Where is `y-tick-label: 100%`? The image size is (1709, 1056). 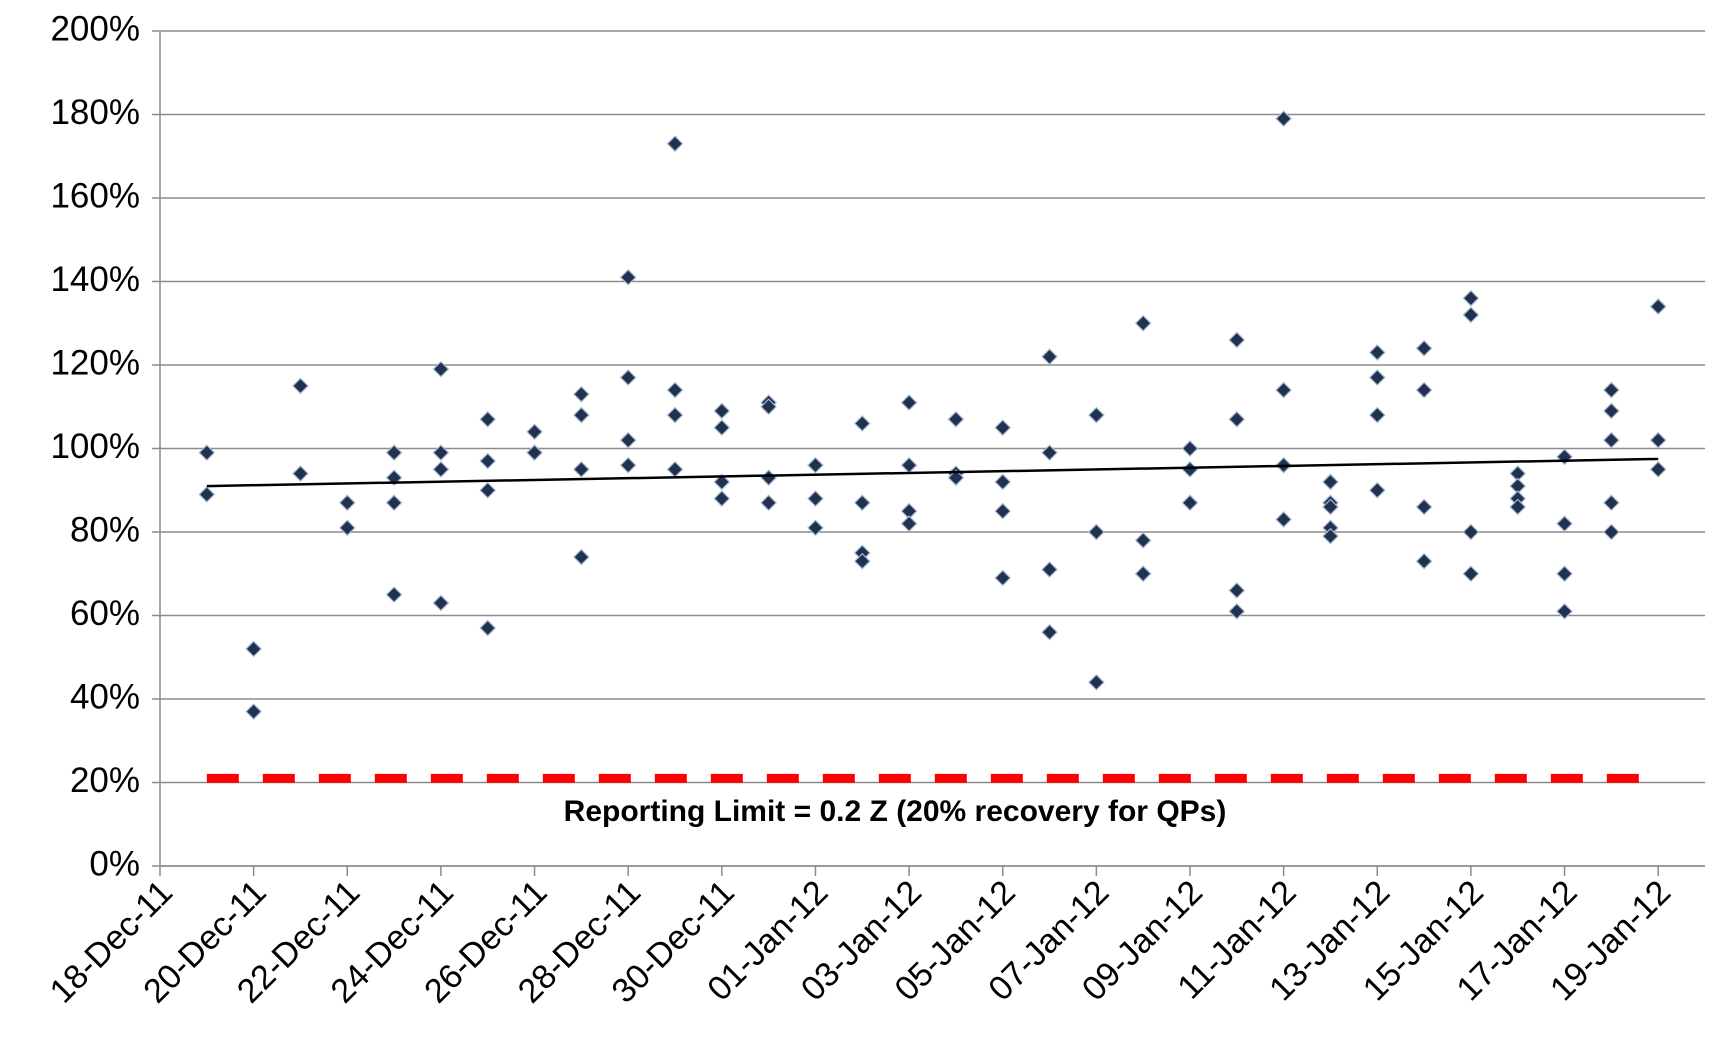 y-tick-label: 100% is located at coordinates (95, 446).